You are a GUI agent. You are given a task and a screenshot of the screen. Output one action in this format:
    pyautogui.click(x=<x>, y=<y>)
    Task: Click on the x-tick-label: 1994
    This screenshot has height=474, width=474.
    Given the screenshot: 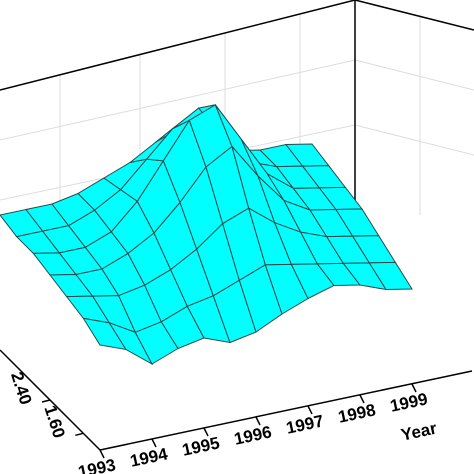 What is the action you would take?
    pyautogui.click(x=148, y=457)
    